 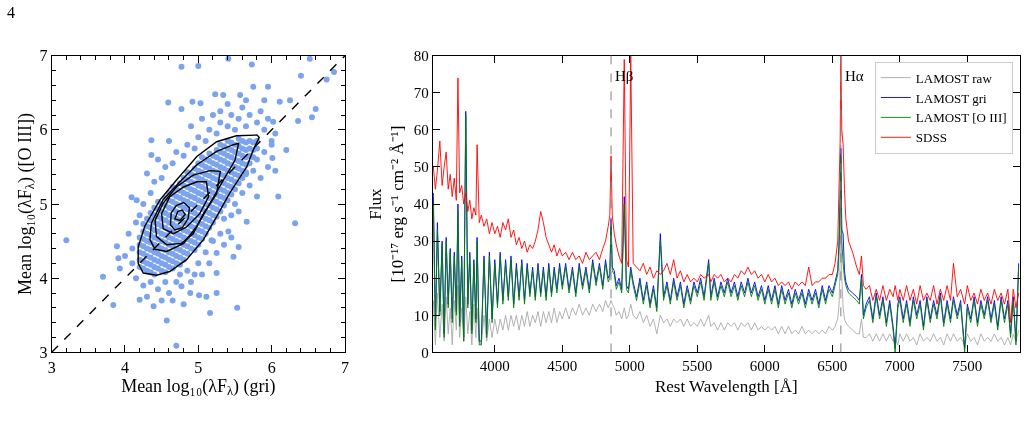 I want to click on y-tick-label: 4, so click(x=43, y=278).